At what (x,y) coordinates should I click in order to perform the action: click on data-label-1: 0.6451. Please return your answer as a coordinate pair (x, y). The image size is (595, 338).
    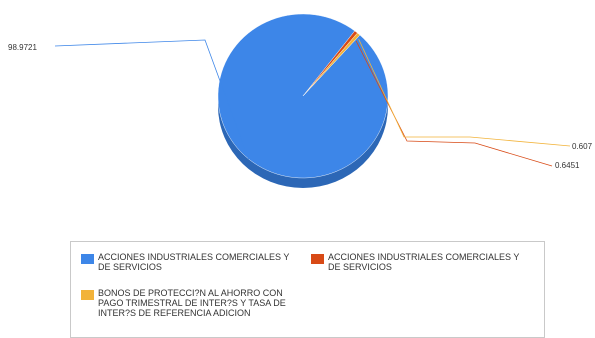
    Looking at the image, I should click on (567, 165).